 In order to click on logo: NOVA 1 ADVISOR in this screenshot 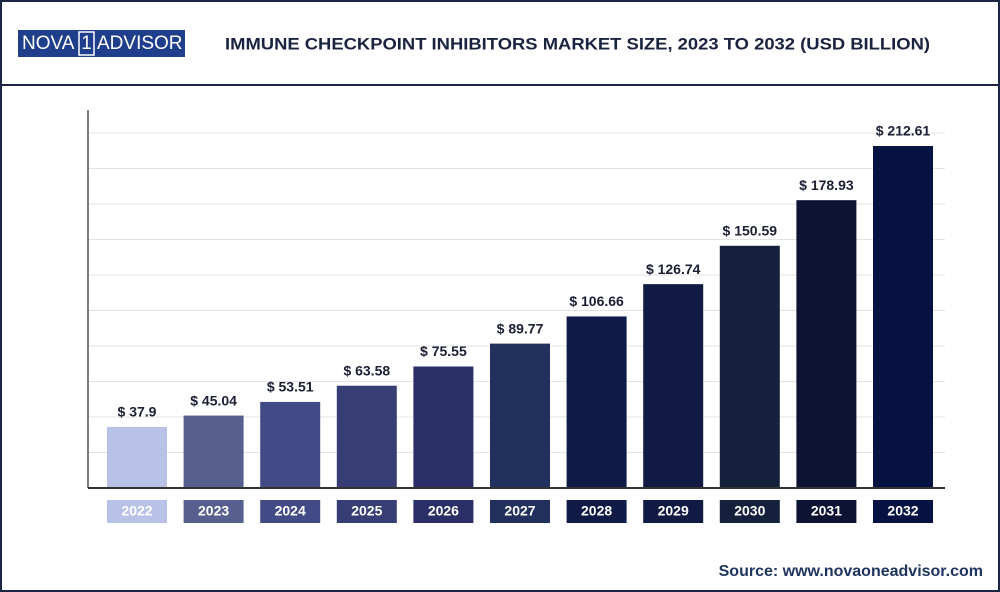, I will do `click(101, 43)`.